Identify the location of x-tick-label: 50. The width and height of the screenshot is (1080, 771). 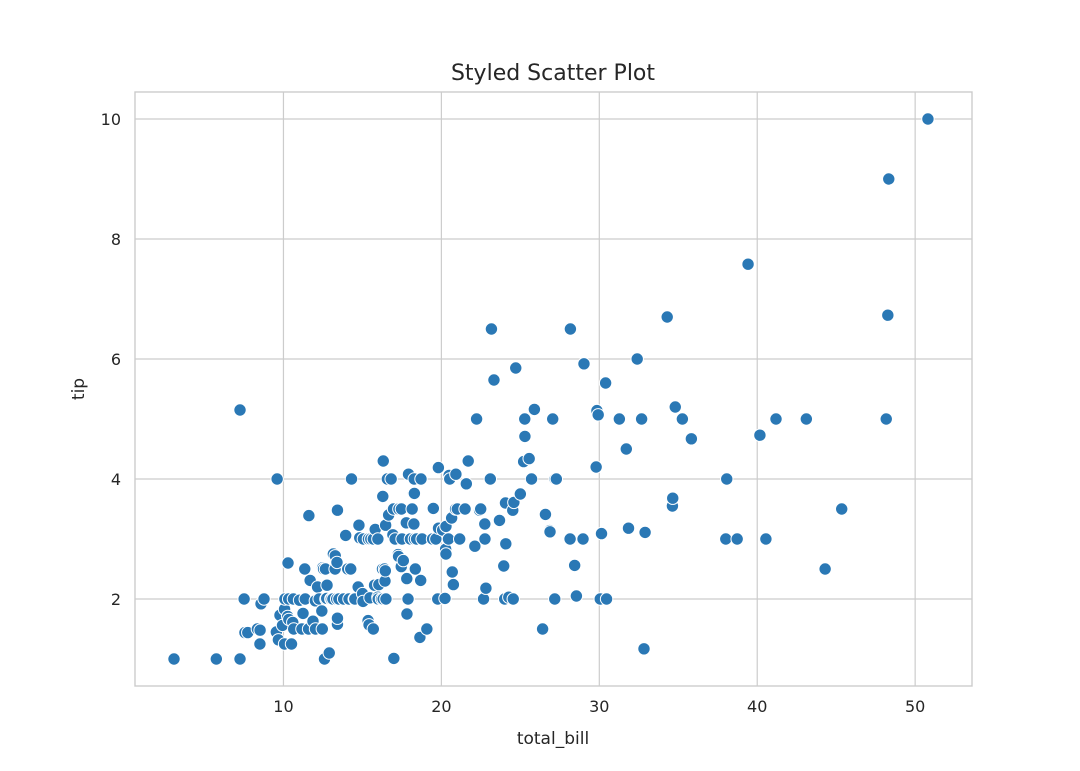
(915, 706).